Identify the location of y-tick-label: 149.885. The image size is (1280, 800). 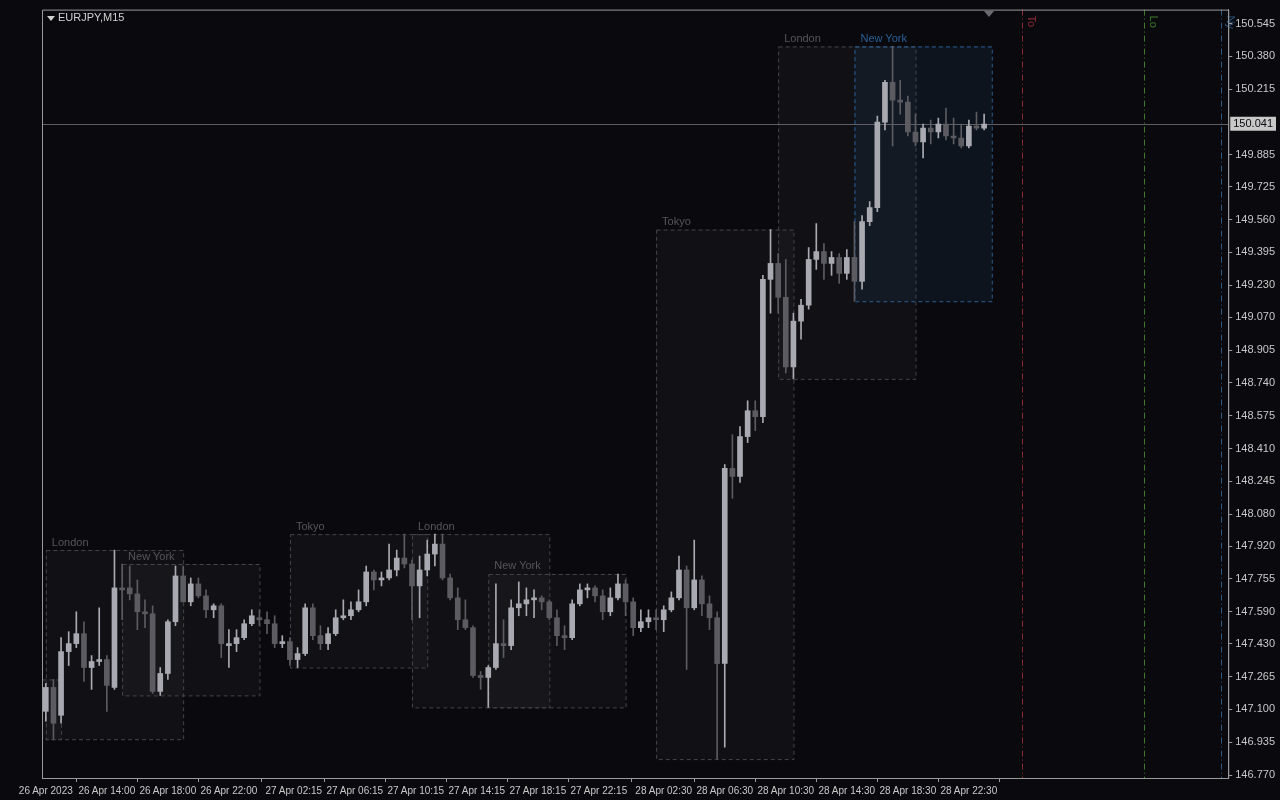
(1255, 153).